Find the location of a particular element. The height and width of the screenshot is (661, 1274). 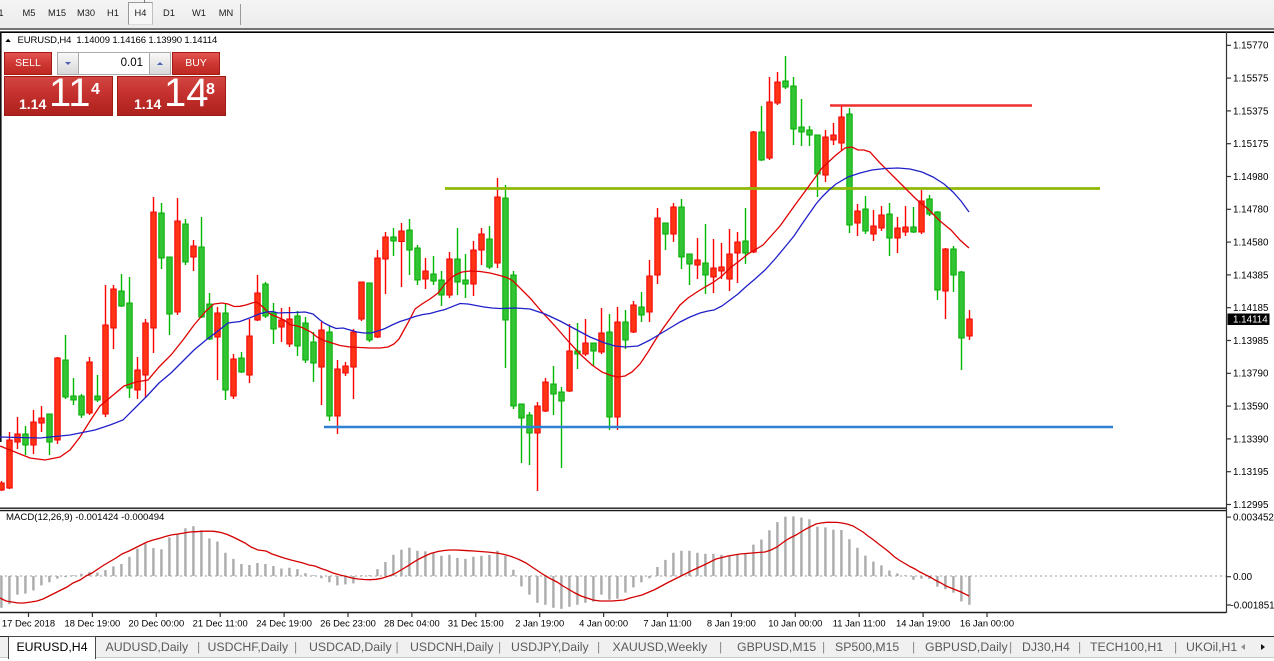

svg-text: 1.14385 is located at coordinates (1251, 275).